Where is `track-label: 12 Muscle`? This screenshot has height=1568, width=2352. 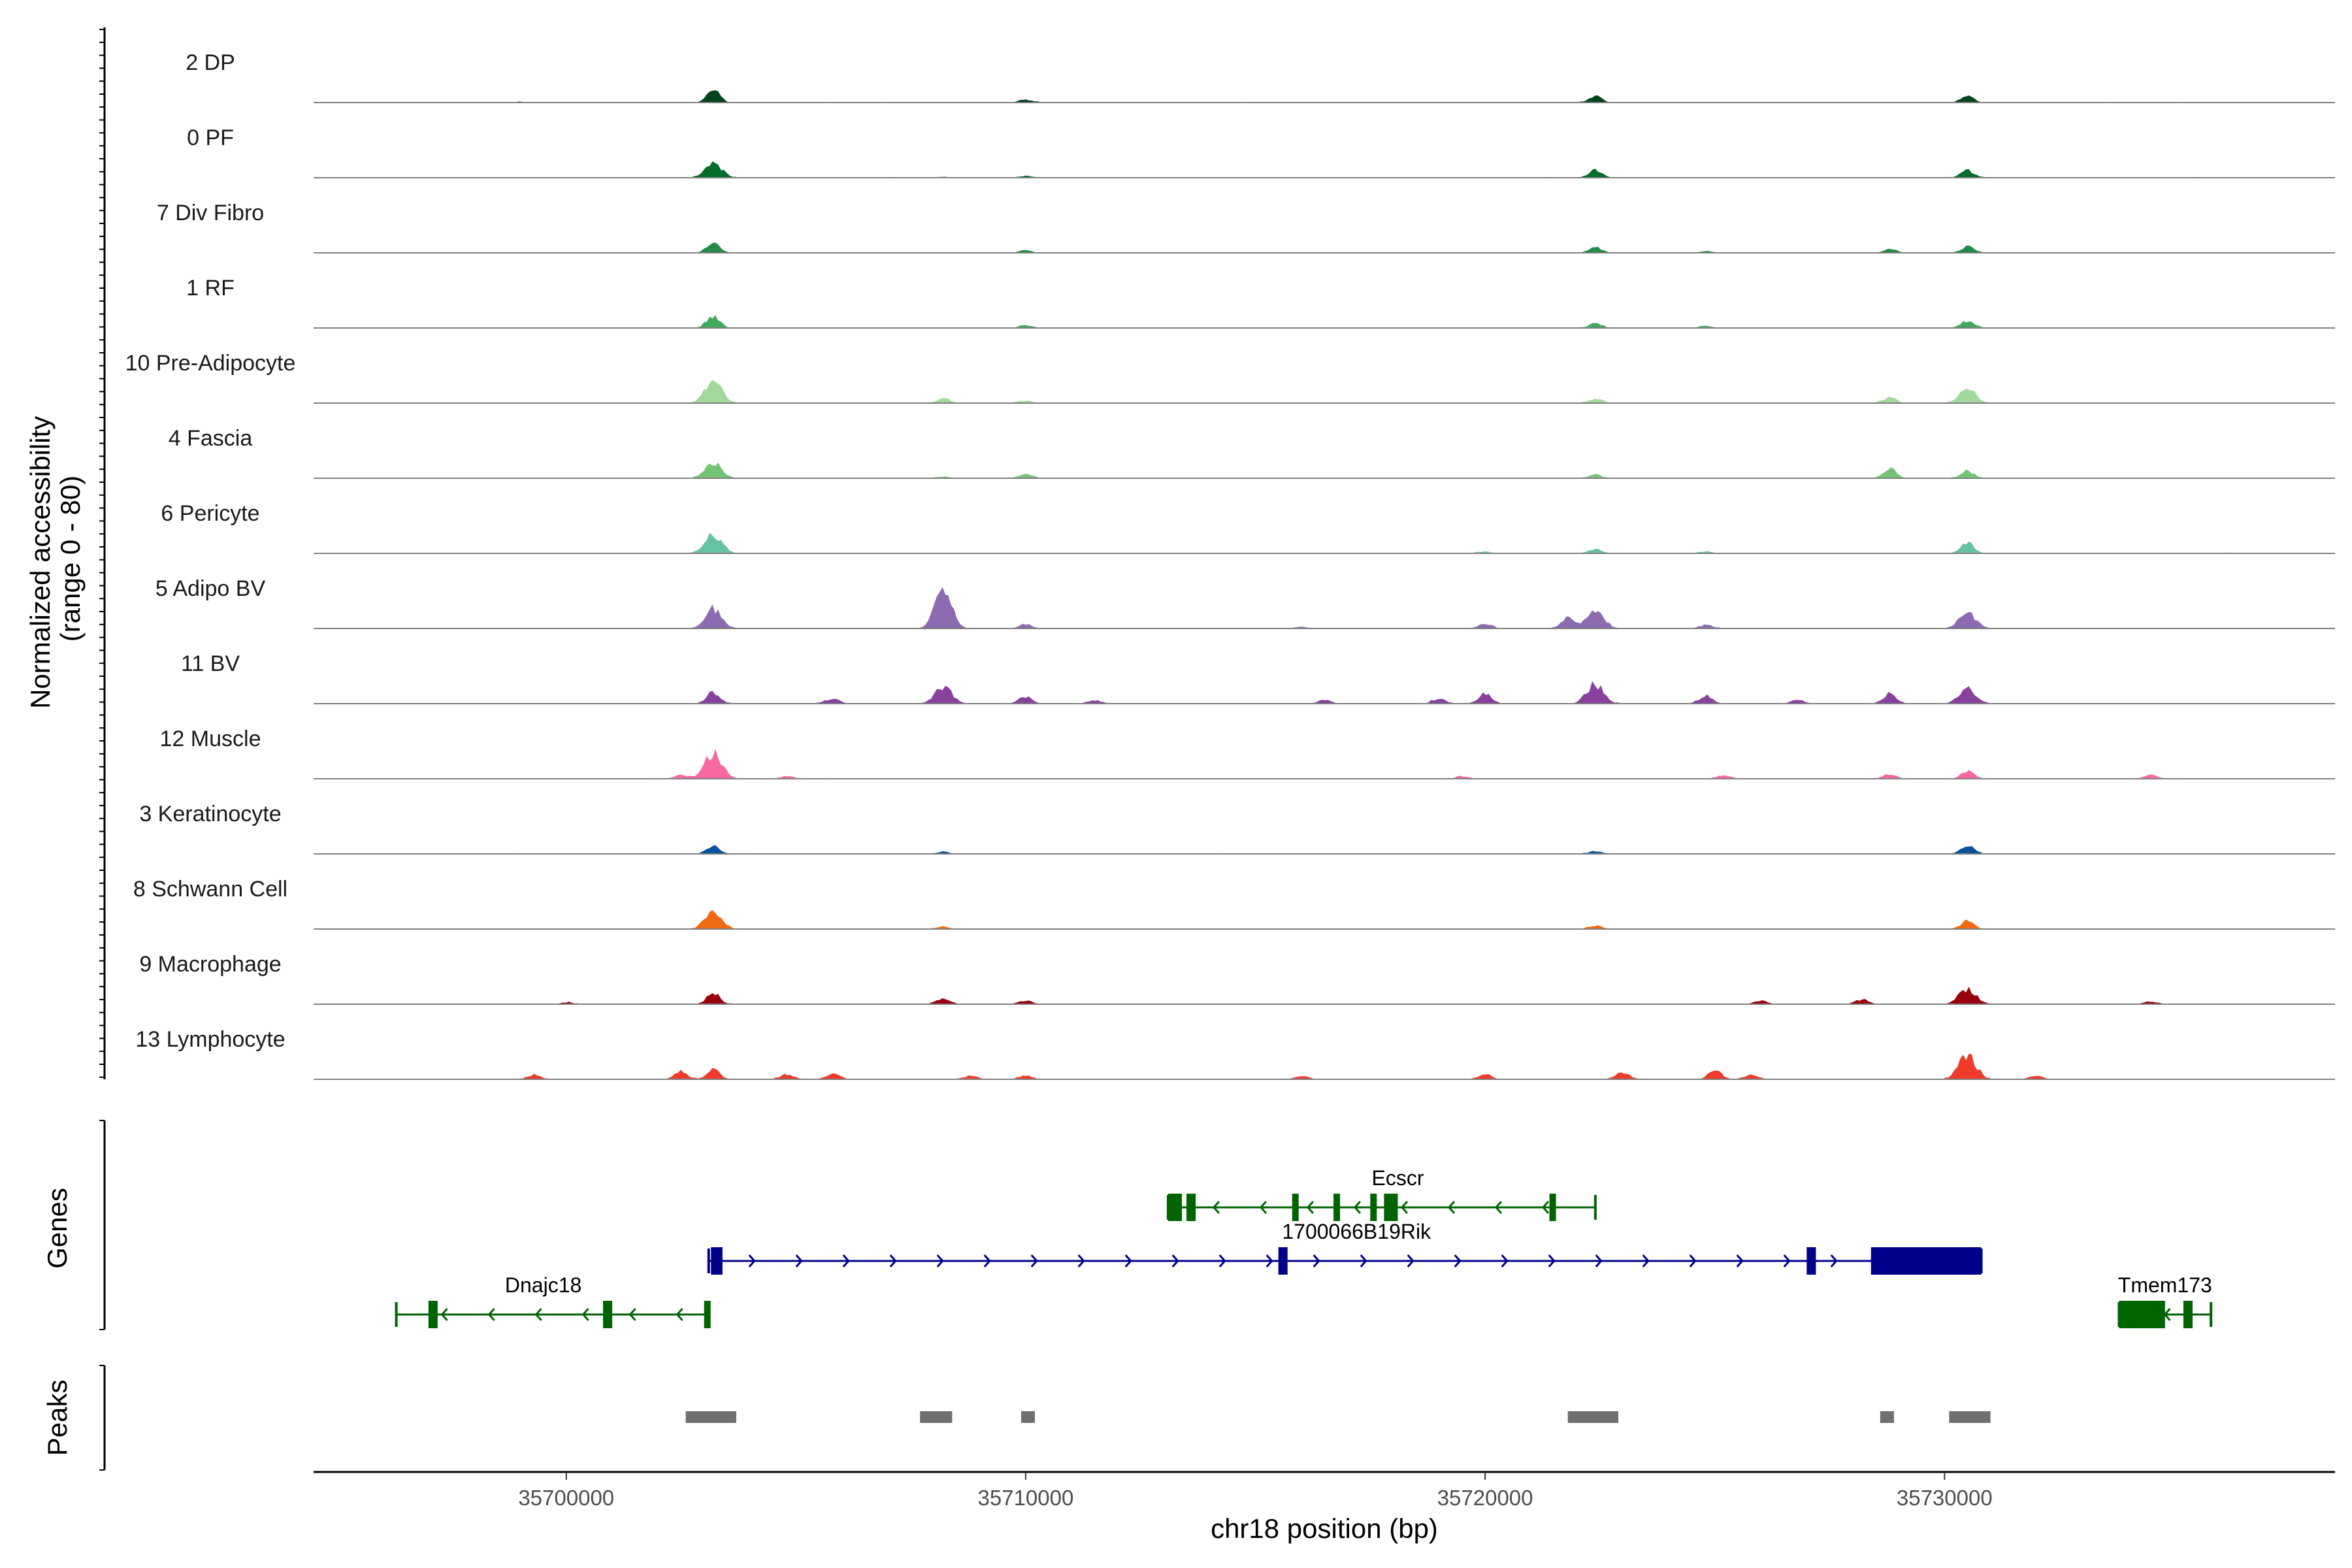
track-label: 12 Muscle is located at coordinates (210, 739).